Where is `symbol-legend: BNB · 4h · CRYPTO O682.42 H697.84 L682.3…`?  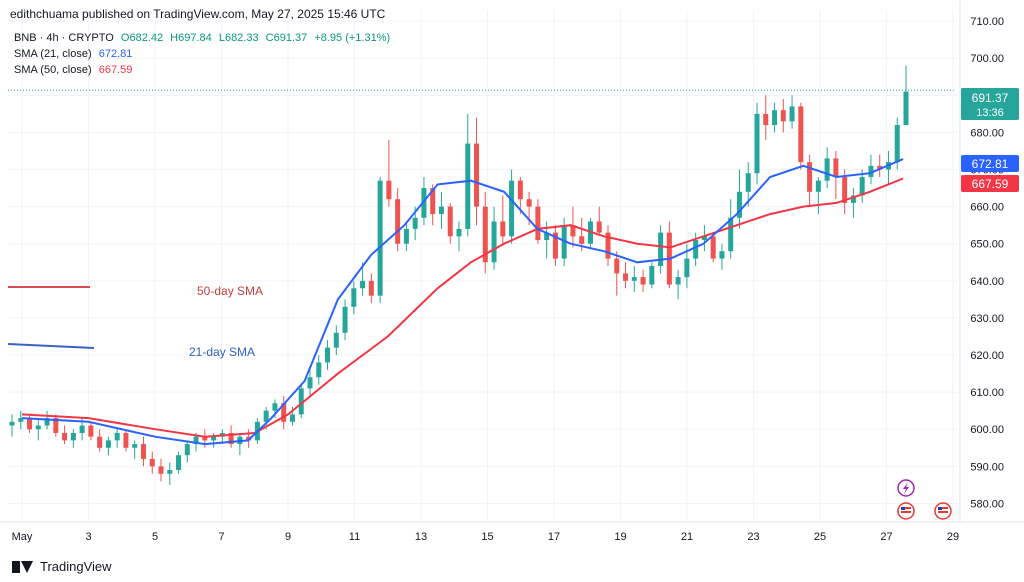
symbol-legend: BNB · 4h · CRYPTO O682.42 H697.84 L682.3… is located at coordinates (202, 38).